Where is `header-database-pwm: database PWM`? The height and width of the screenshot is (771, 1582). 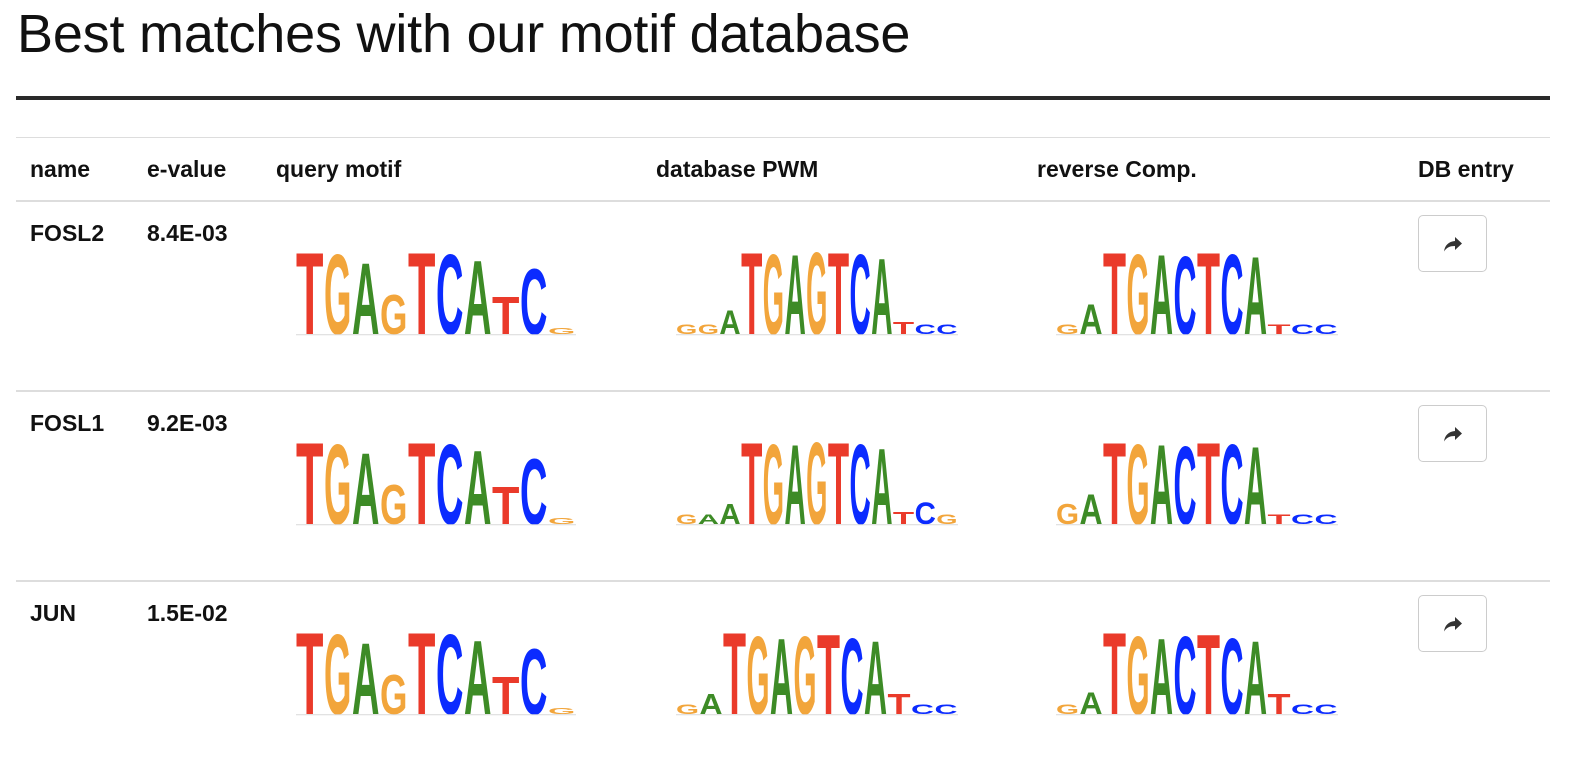 header-database-pwm: database PWM is located at coordinates (737, 169).